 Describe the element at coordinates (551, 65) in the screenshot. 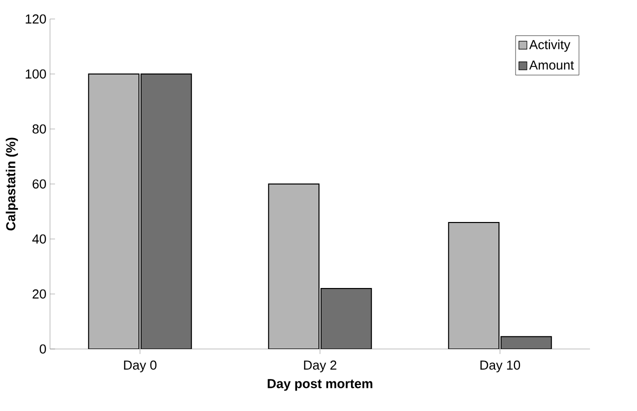

I see `legend-label: Amount` at that location.